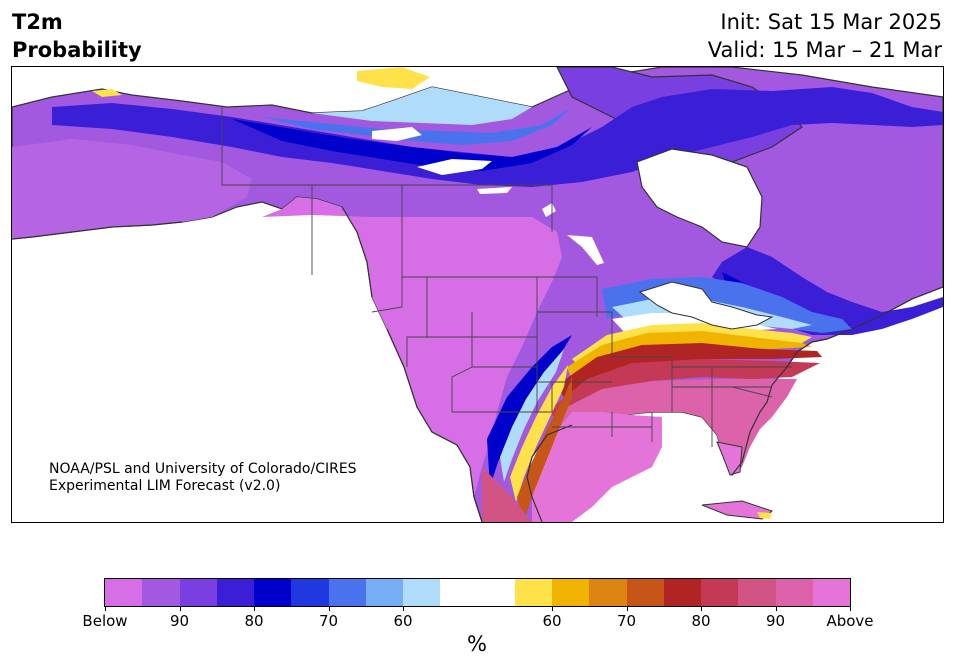 Image resolution: width=954 pixels, height=671 pixels. Describe the element at coordinates (107, 93) in the screenshot. I see `patch-above-alaska` at that location.